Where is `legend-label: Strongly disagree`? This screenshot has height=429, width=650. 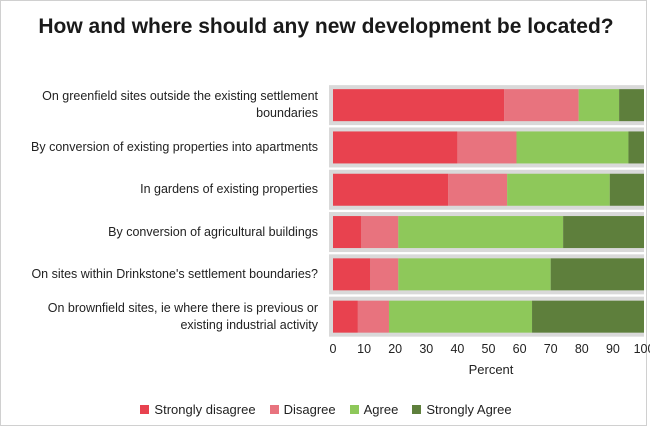 legend-label: Strongly disagree is located at coordinates (205, 409).